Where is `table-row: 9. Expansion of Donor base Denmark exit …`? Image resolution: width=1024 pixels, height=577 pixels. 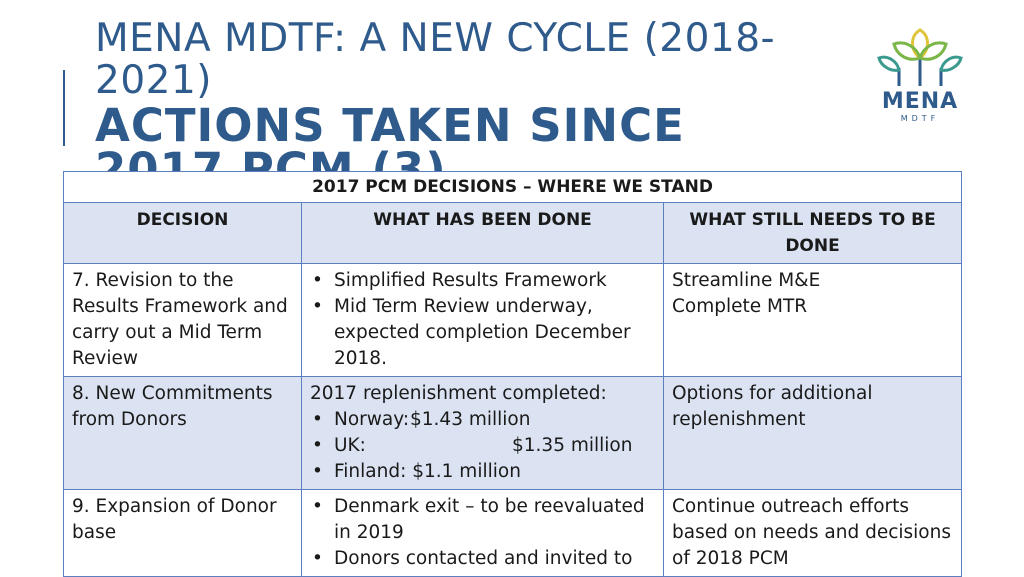
table-row: 9. Expansion of Donor base Denmark exit … is located at coordinates (513, 533).